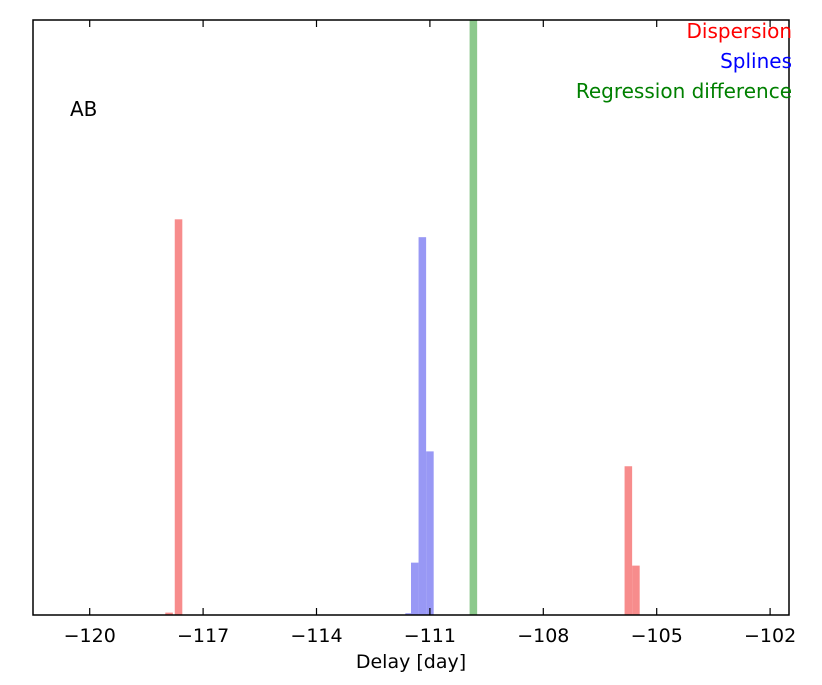 The height and width of the screenshot is (685, 822). I want to click on x-tick-label-3: −111, so click(430, 636).